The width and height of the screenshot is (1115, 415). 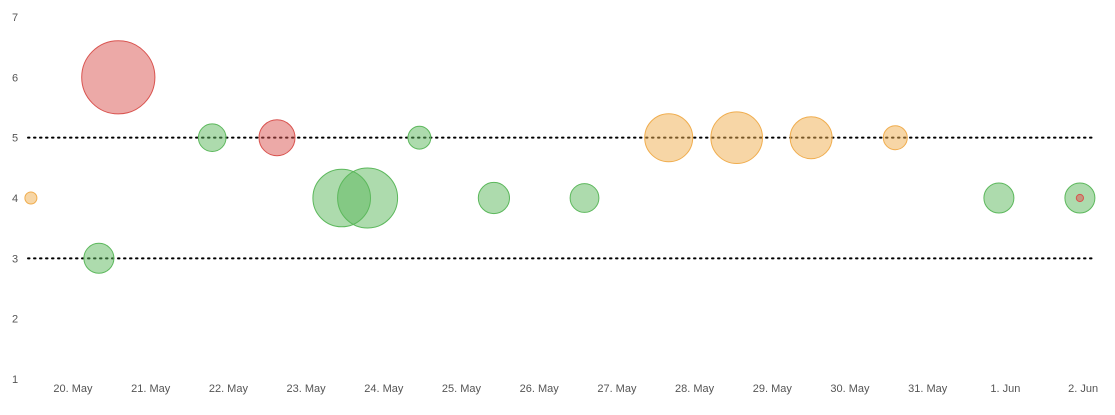 I want to click on x-tick-label: 29. May, so click(x=773, y=389).